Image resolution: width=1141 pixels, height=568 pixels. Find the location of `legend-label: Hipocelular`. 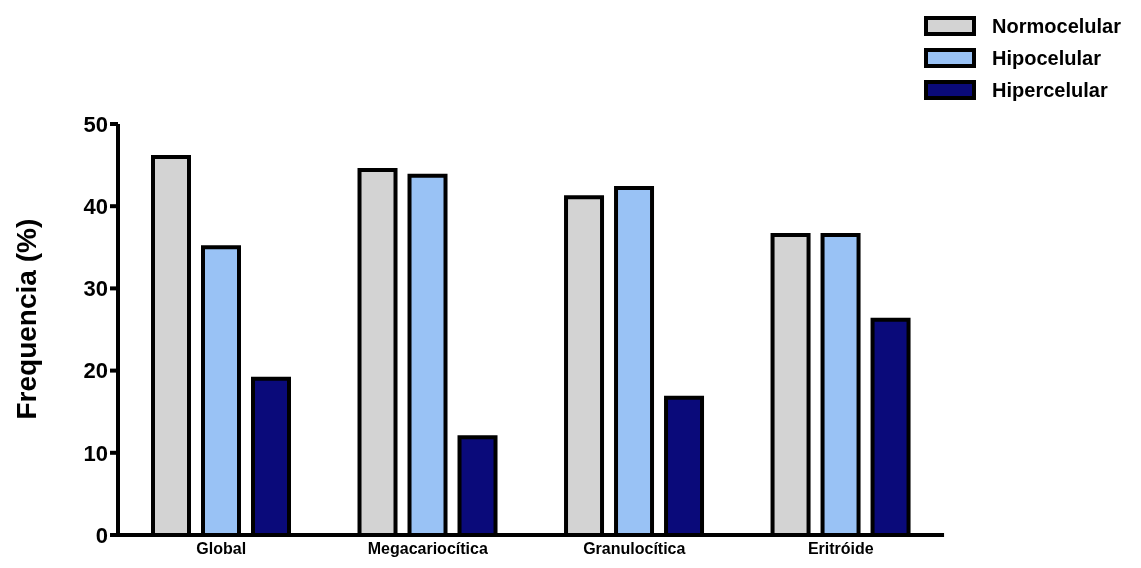

legend-label: Hipocelular is located at coordinates (1046, 58).